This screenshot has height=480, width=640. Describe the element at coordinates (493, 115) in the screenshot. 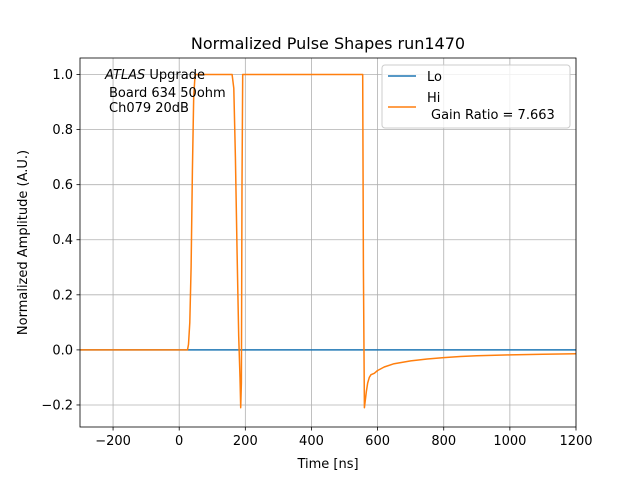

I see `legend-label-gain-ratio: Gain Ratio = 7.663` at that location.